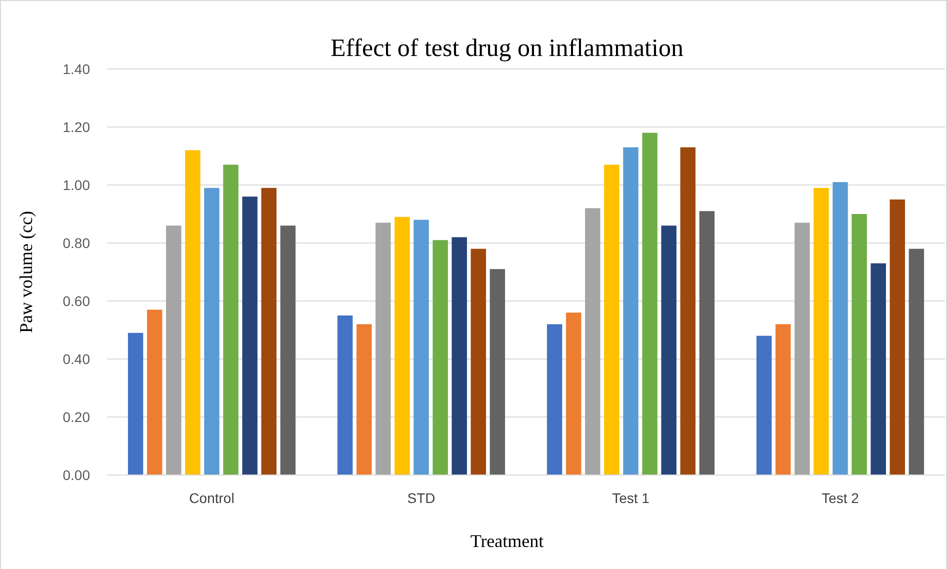  I want to click on y-tick-label: 0.60, so click(76, 300).